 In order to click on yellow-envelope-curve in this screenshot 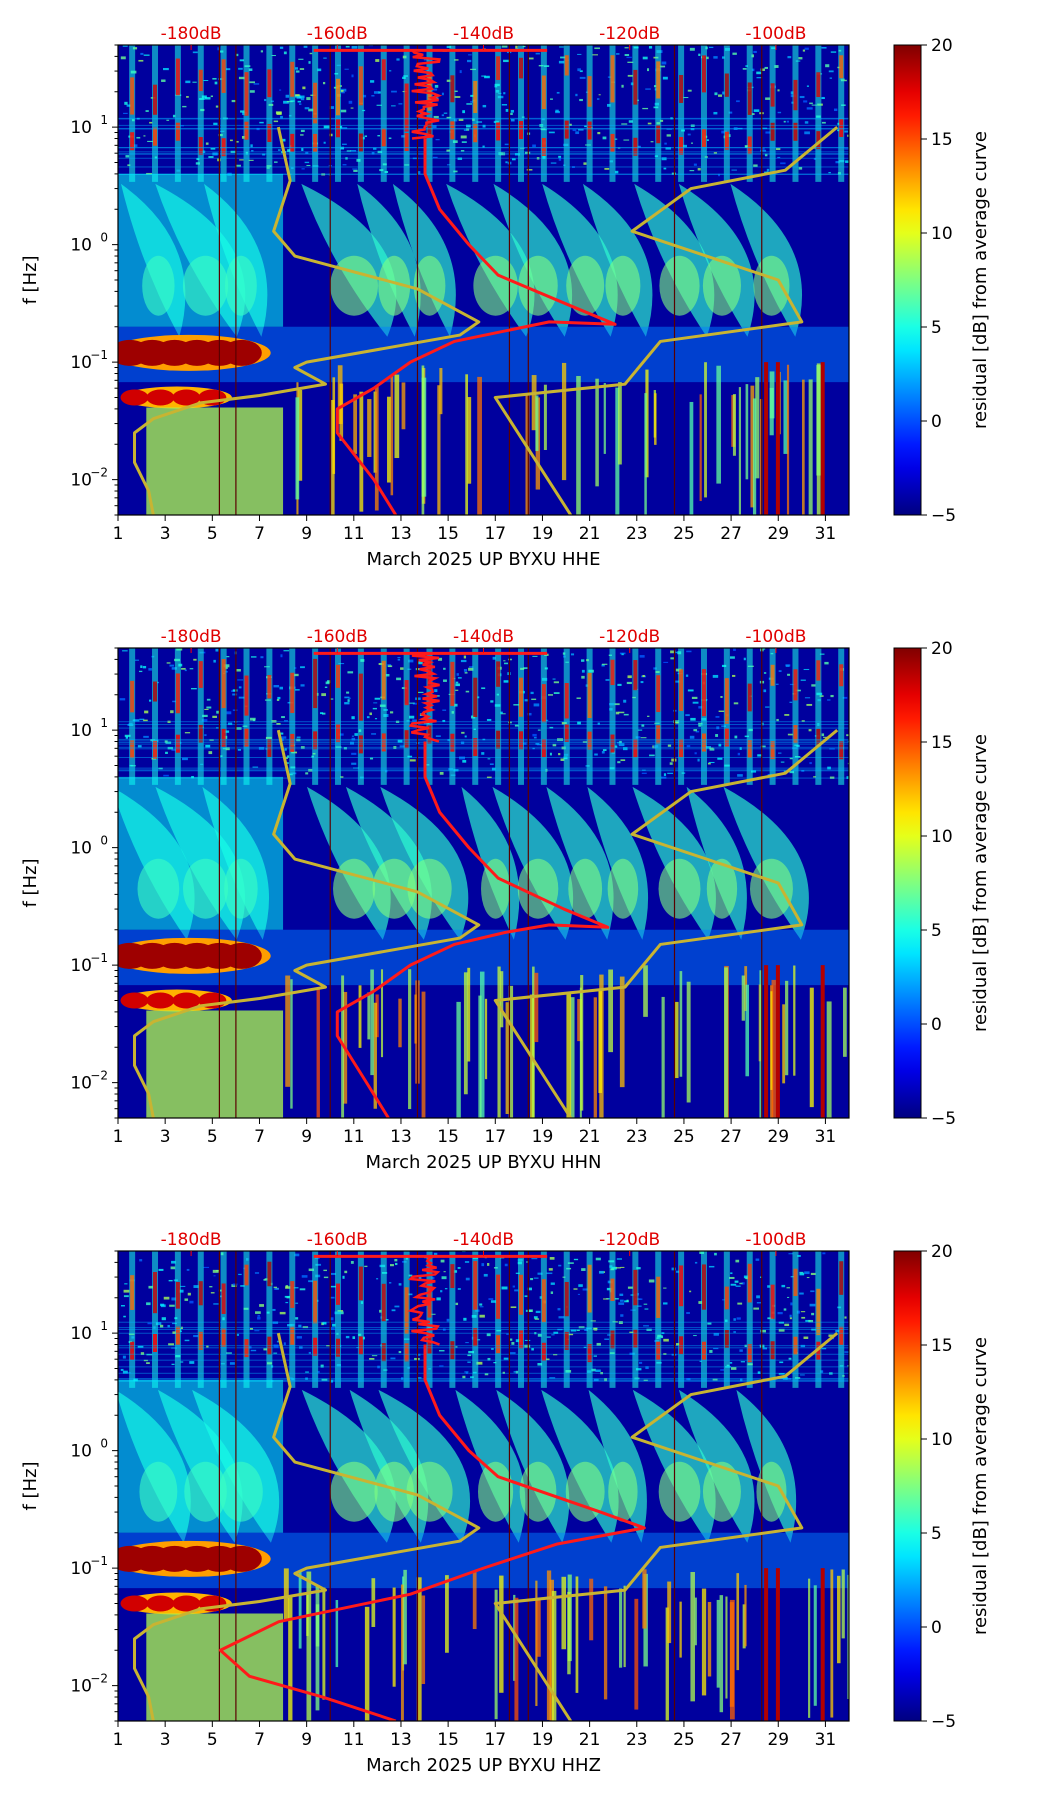, I will do `click(307, 1526)`.